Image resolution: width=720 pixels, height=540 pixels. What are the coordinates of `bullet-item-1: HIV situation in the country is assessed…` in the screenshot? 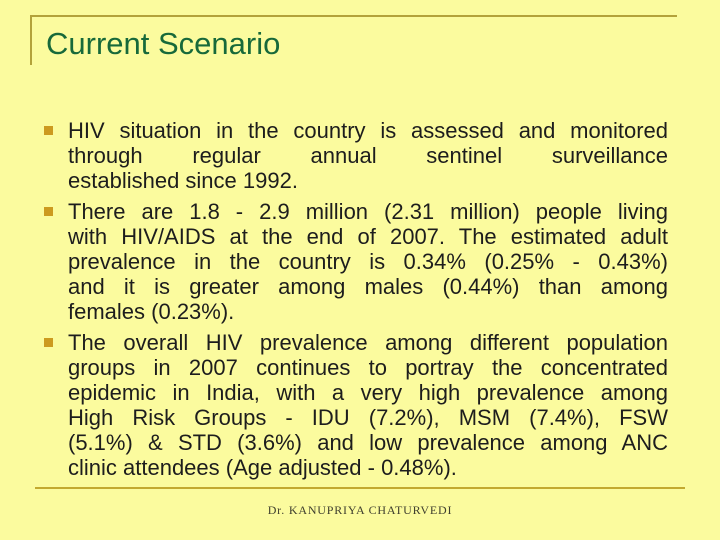 It's located at (356, 155).